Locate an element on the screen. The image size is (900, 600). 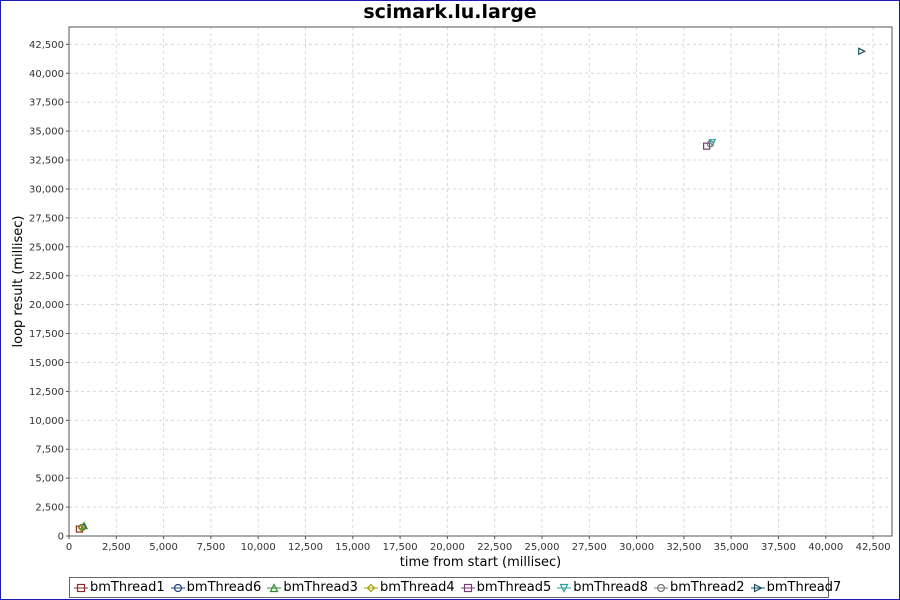
x-tick-label: 37,500 is located at coordinates (778, 547).